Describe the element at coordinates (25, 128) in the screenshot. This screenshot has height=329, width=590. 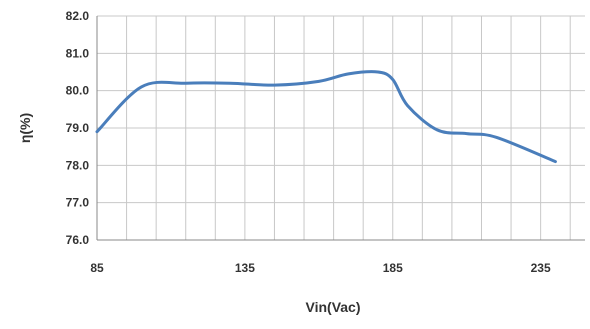
I see `y-axis-title: η(%)` at that location.